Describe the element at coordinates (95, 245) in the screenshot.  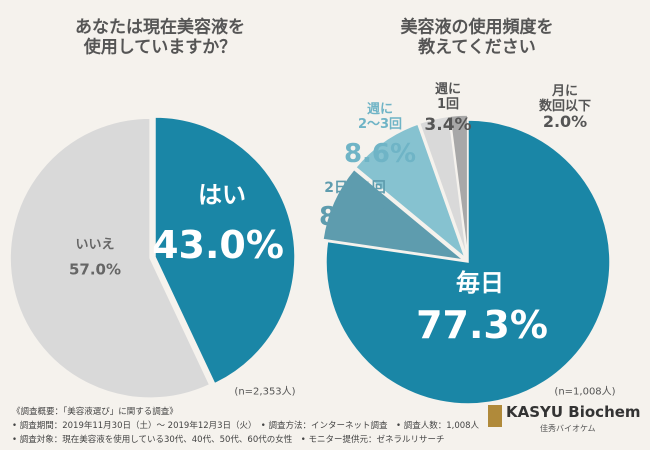
I see `slice-label: いいえ` at that location.